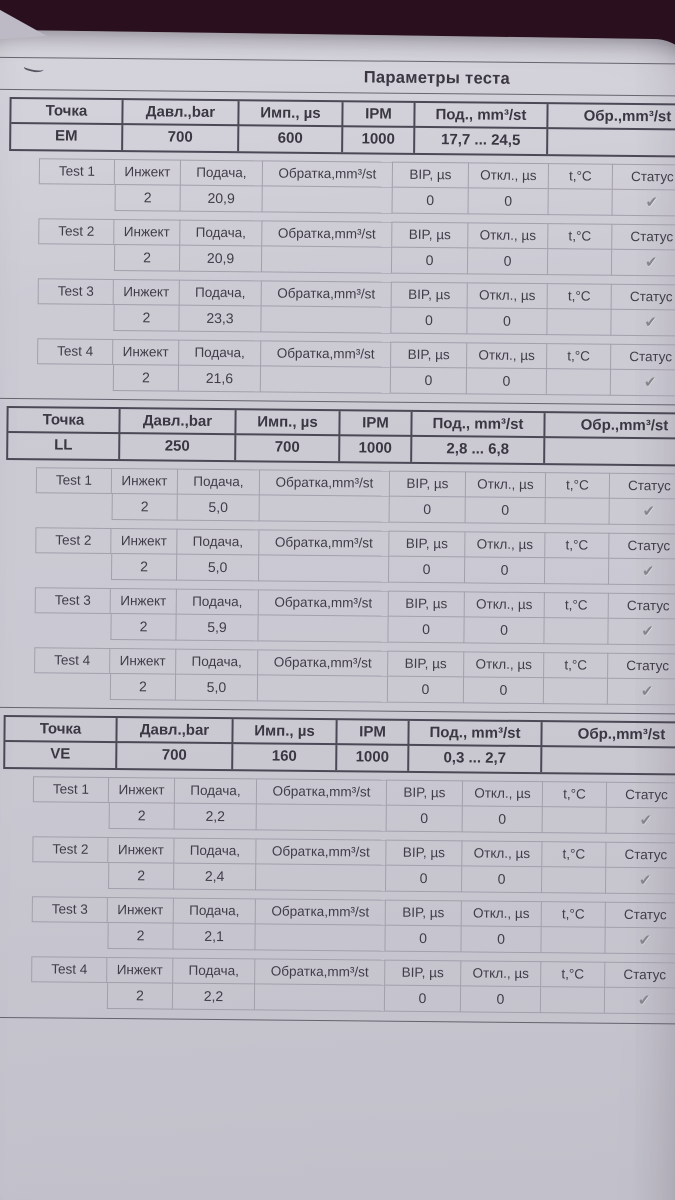 This screenshot has height=1200, width=675. Describe the element at coordinates (220, 319) in the screenshot. I see `supply-value: 23,3` at that location.